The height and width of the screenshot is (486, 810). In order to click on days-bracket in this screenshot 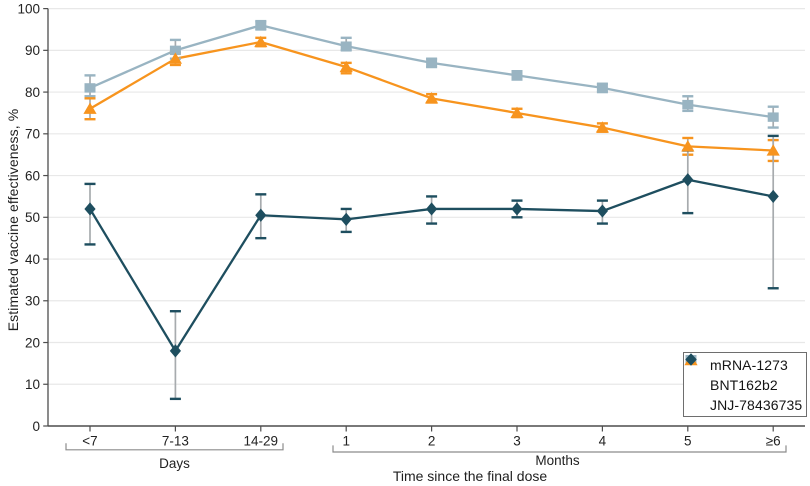, I will do `click(174, 447)`.